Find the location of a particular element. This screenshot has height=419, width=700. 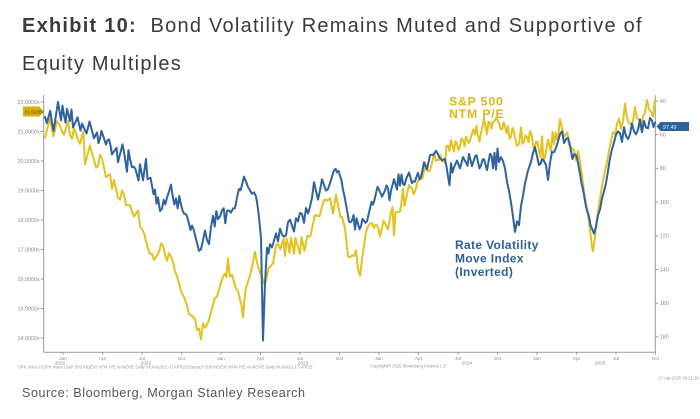

svg-text: 15.0000x is located at coordinates (29, 309).